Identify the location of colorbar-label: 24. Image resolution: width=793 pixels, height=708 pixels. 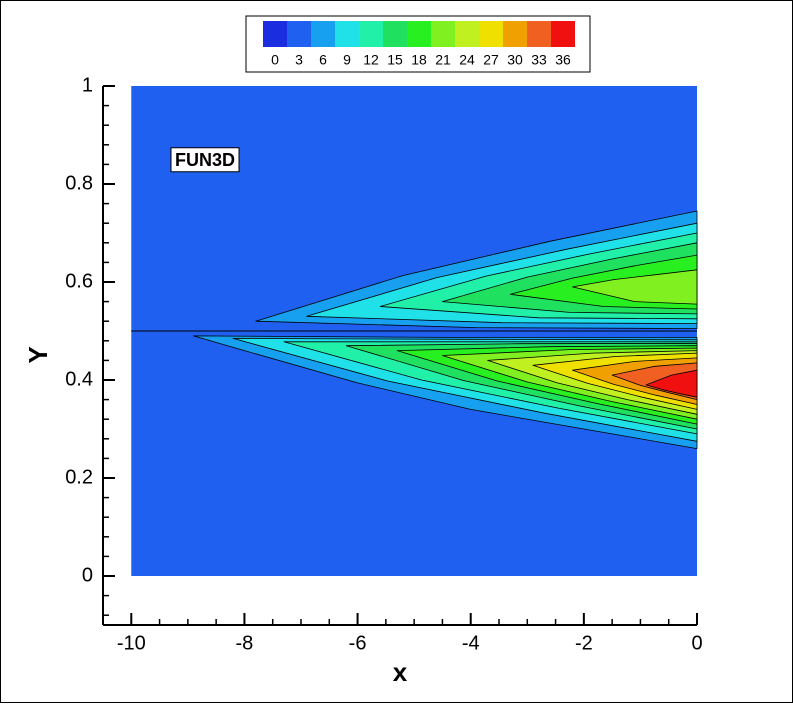
(467, 60).